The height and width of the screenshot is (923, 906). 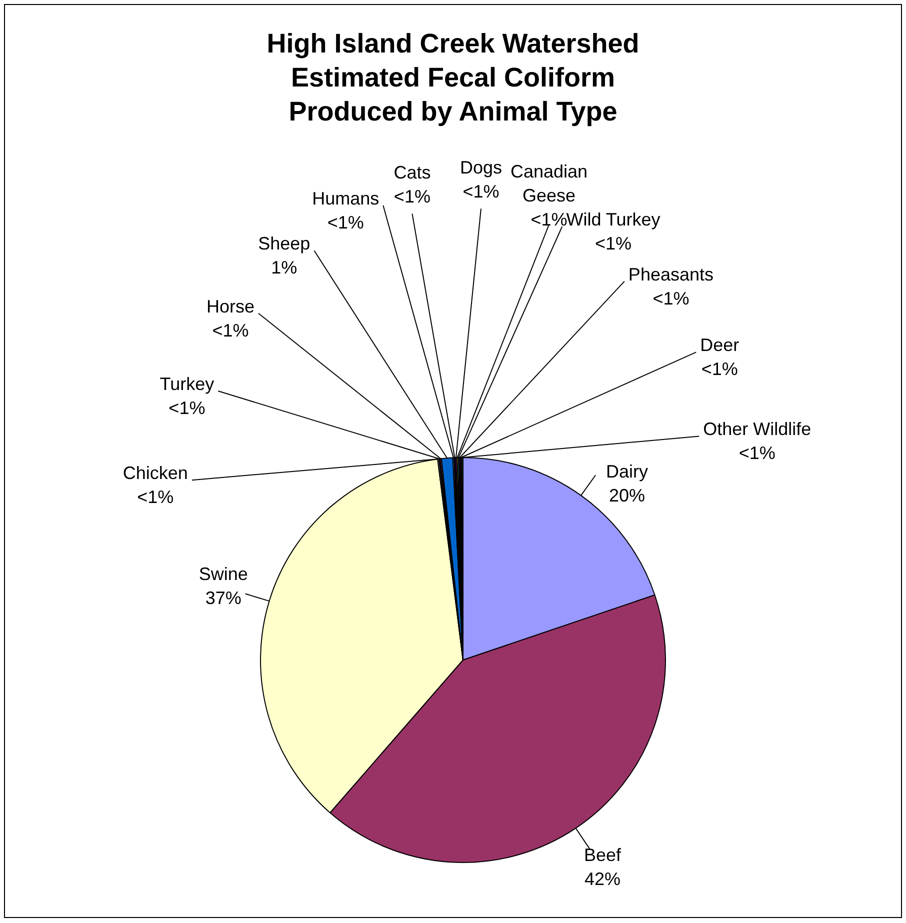 What do you see at coordinates (720, 345) in the screenshot?
I see `slice-label: Deer` at bounding box center [720, 345].